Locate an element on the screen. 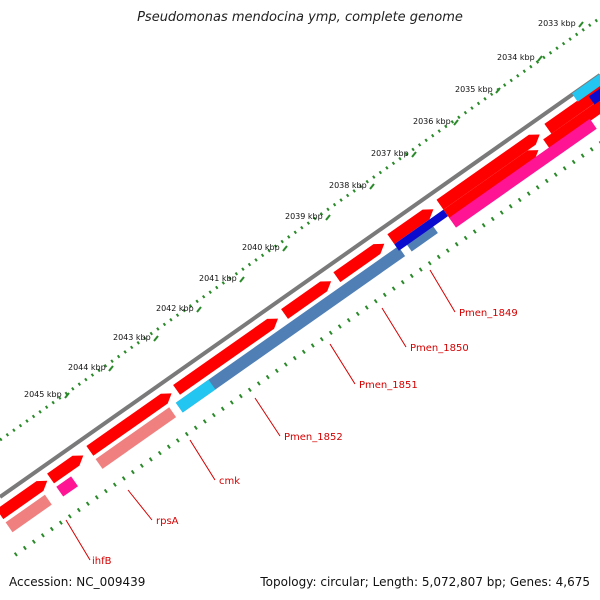 The width and height of the screenshot is (600, 600). scale-tick-label: 2039 kbp is located at coordinates (304, 216).